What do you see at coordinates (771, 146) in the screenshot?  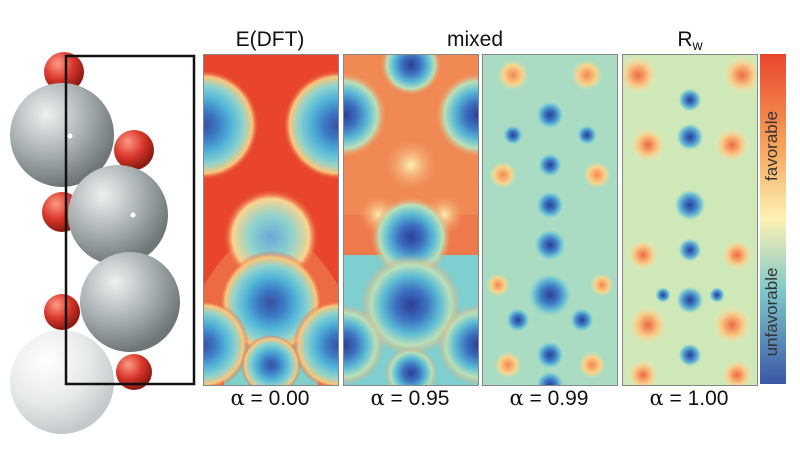 I see `colorbar-label-favorable: favorable` at bounding box center [771, 146].